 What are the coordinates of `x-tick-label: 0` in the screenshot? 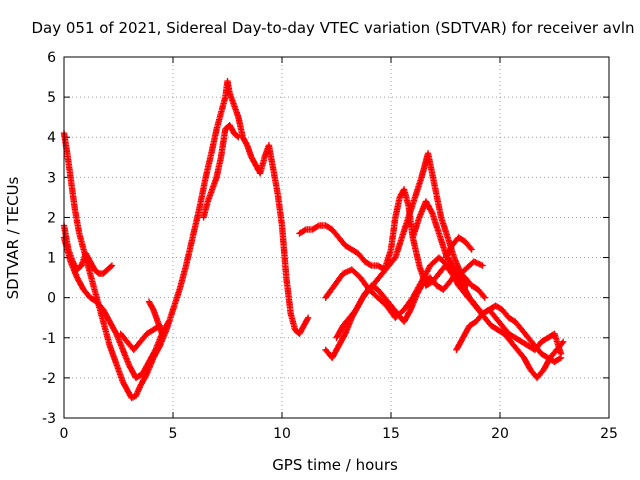 It's located at (64, 434).